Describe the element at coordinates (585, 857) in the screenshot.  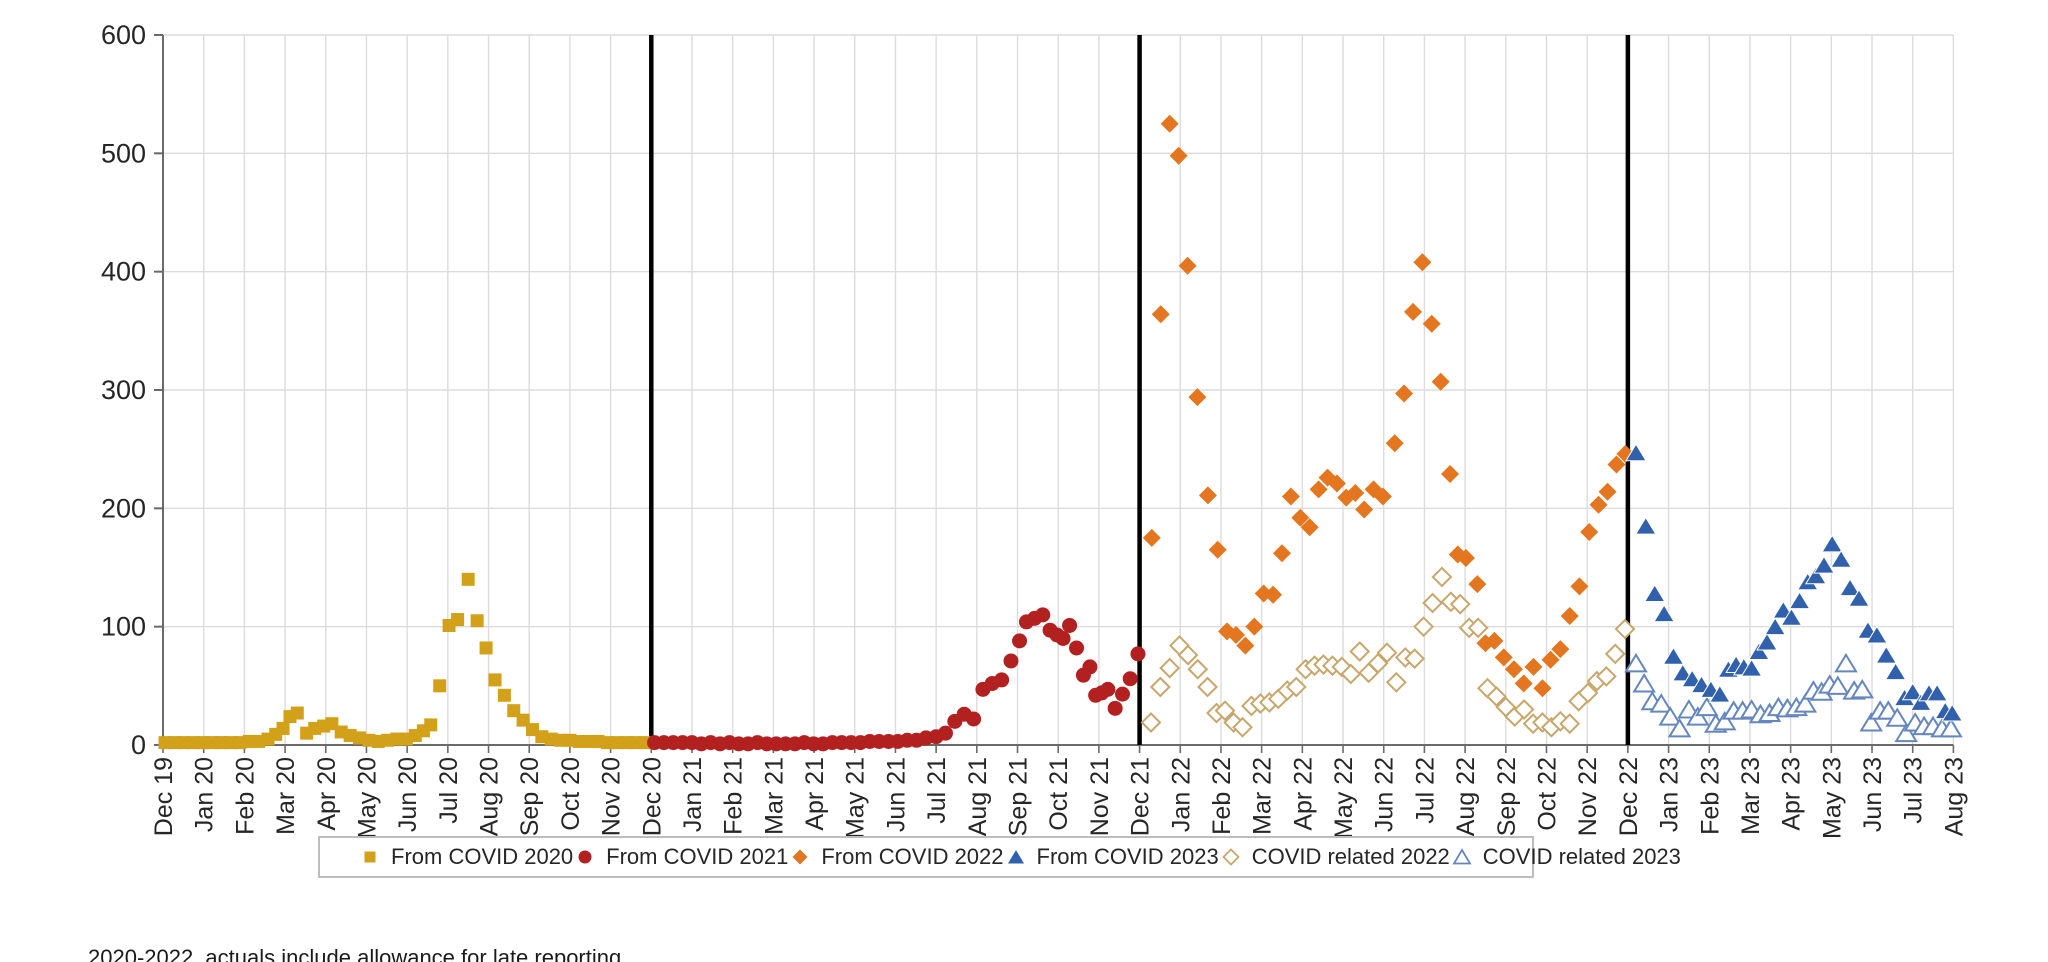
I see `circle-legend-marker-icon` at that location.